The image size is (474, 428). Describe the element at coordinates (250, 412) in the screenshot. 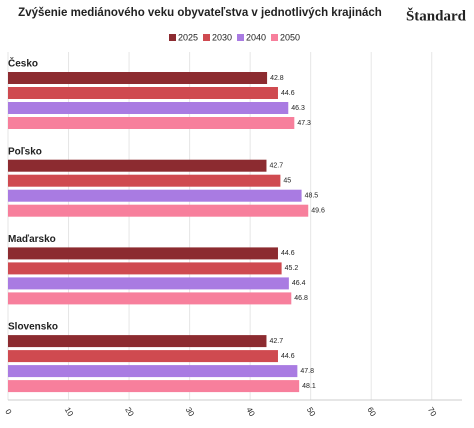

I see `x-tick-label: 40` at that location.